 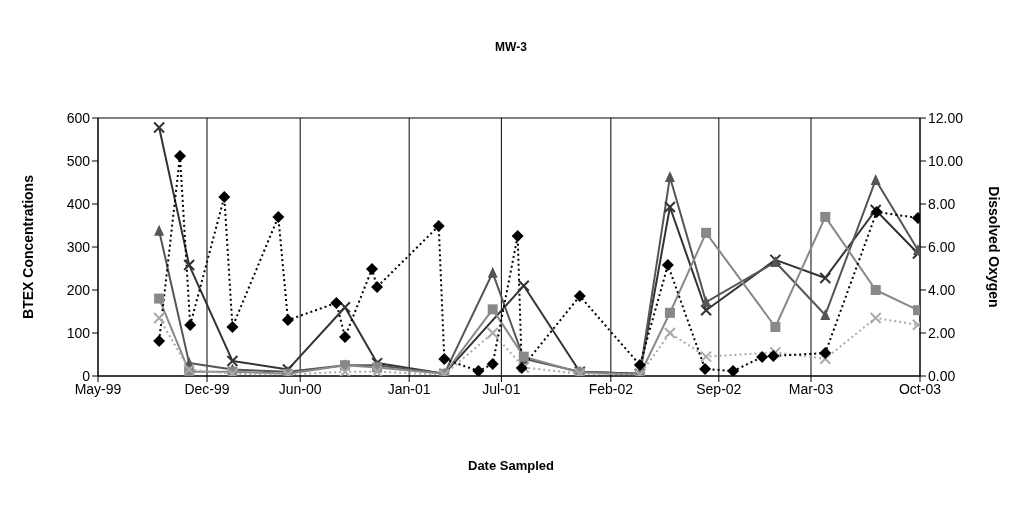 I want to click on y2-tick-label: 10.00, so click(x=946, y=160).